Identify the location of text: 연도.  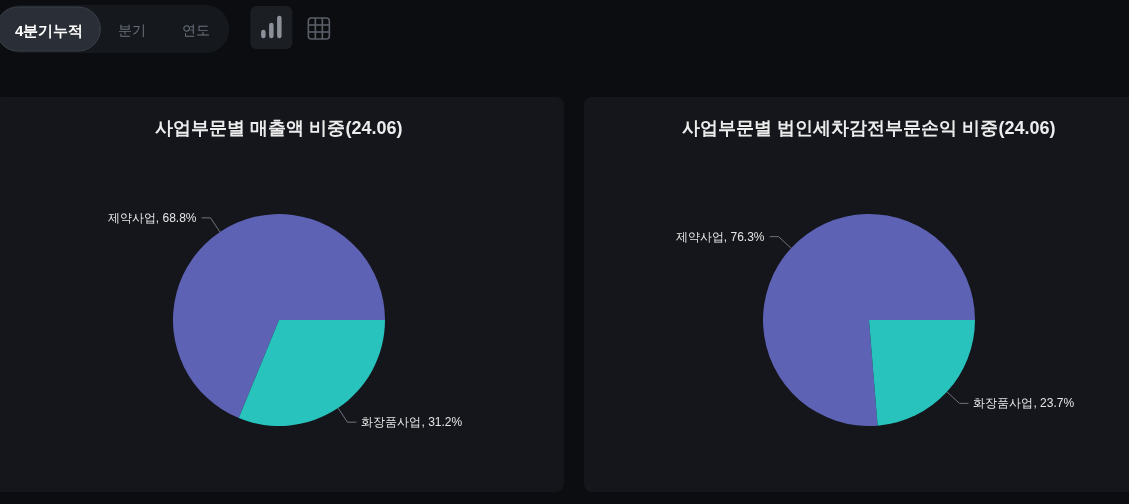
(196, 30).